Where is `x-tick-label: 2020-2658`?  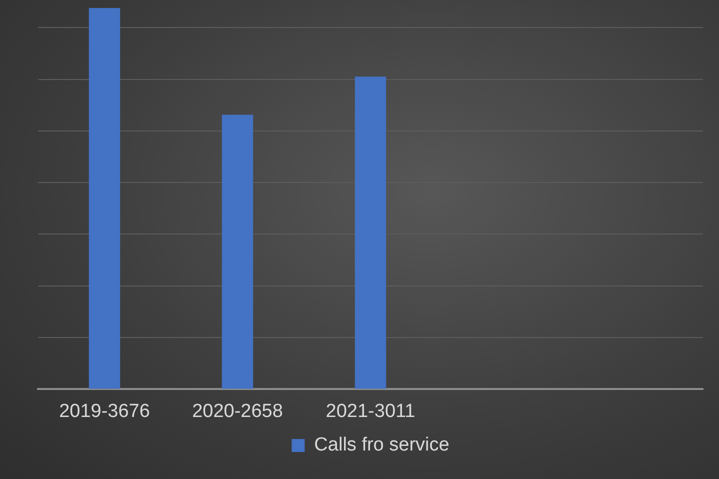
x-tick-label: 2020-2658 is located at coordinates (237, 411).